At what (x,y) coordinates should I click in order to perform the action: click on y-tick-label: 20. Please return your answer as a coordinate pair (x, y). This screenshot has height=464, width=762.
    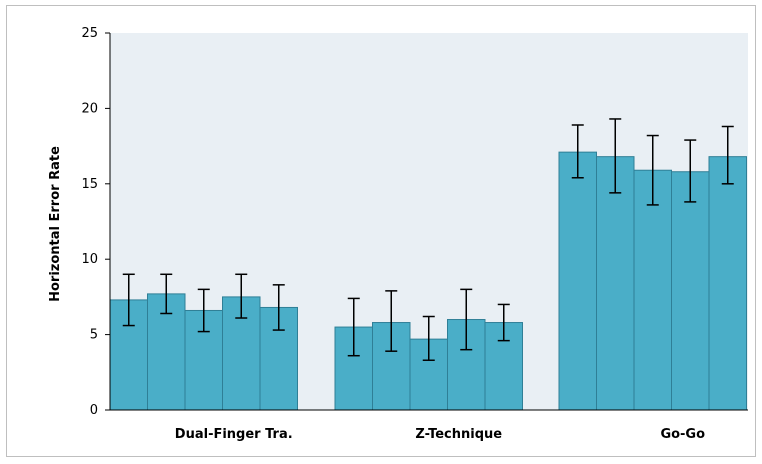
    Looking at the image, I should click on (89, 108).